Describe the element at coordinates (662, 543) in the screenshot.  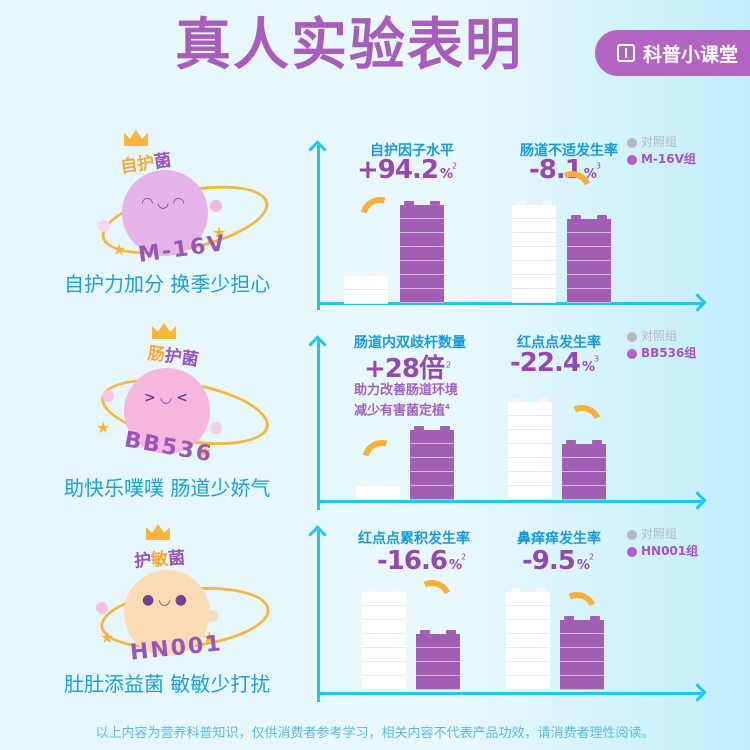
I see `legend: 对照组 HN001组` at that location.